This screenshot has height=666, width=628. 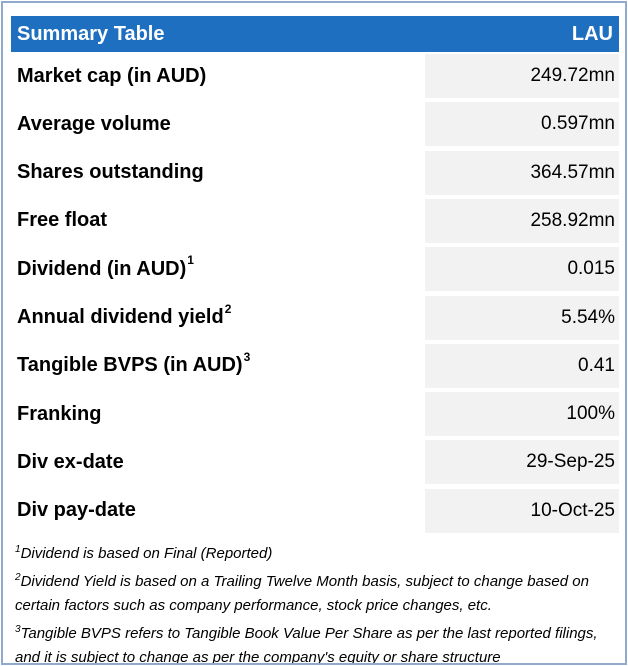 I want to click on row-value: 0.41, so click(x=522, y=365).